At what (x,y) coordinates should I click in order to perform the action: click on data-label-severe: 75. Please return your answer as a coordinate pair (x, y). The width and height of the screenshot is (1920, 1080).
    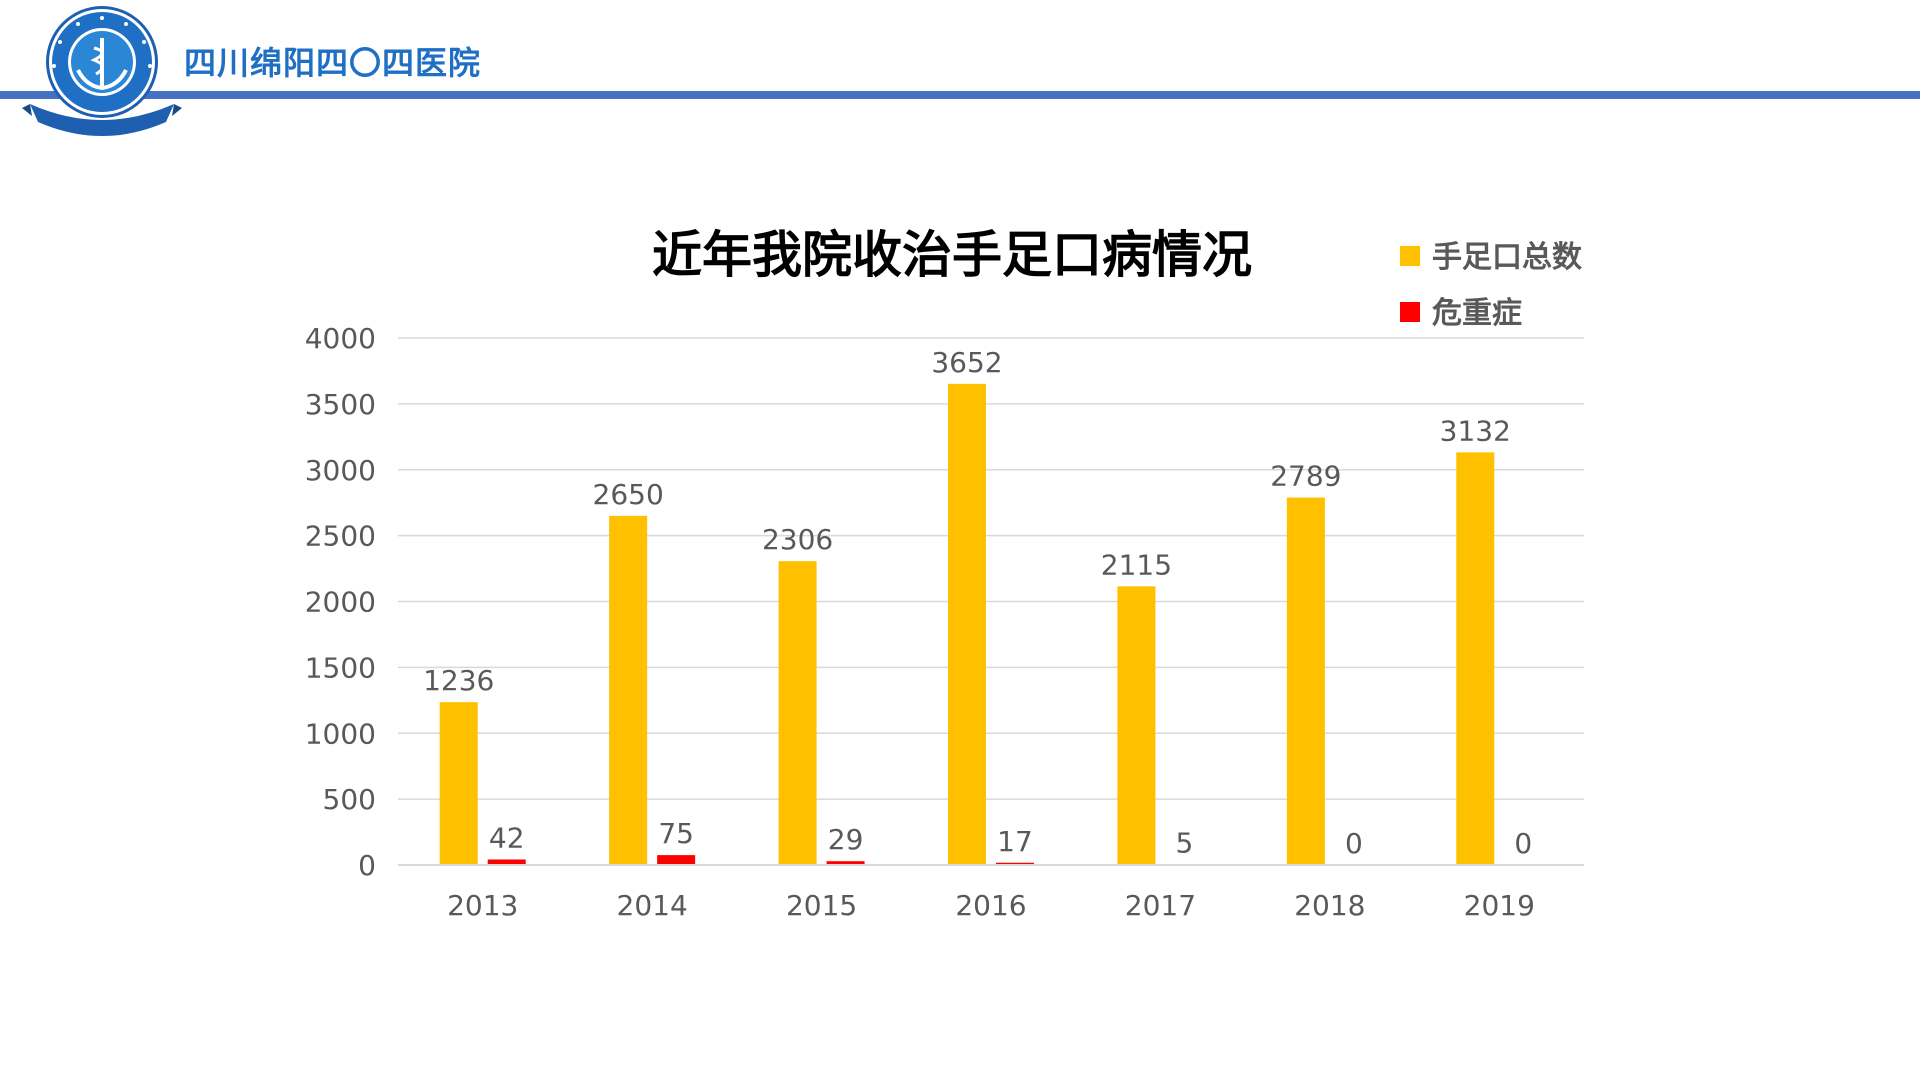
    Looking at the image, I should click on (676, 833).